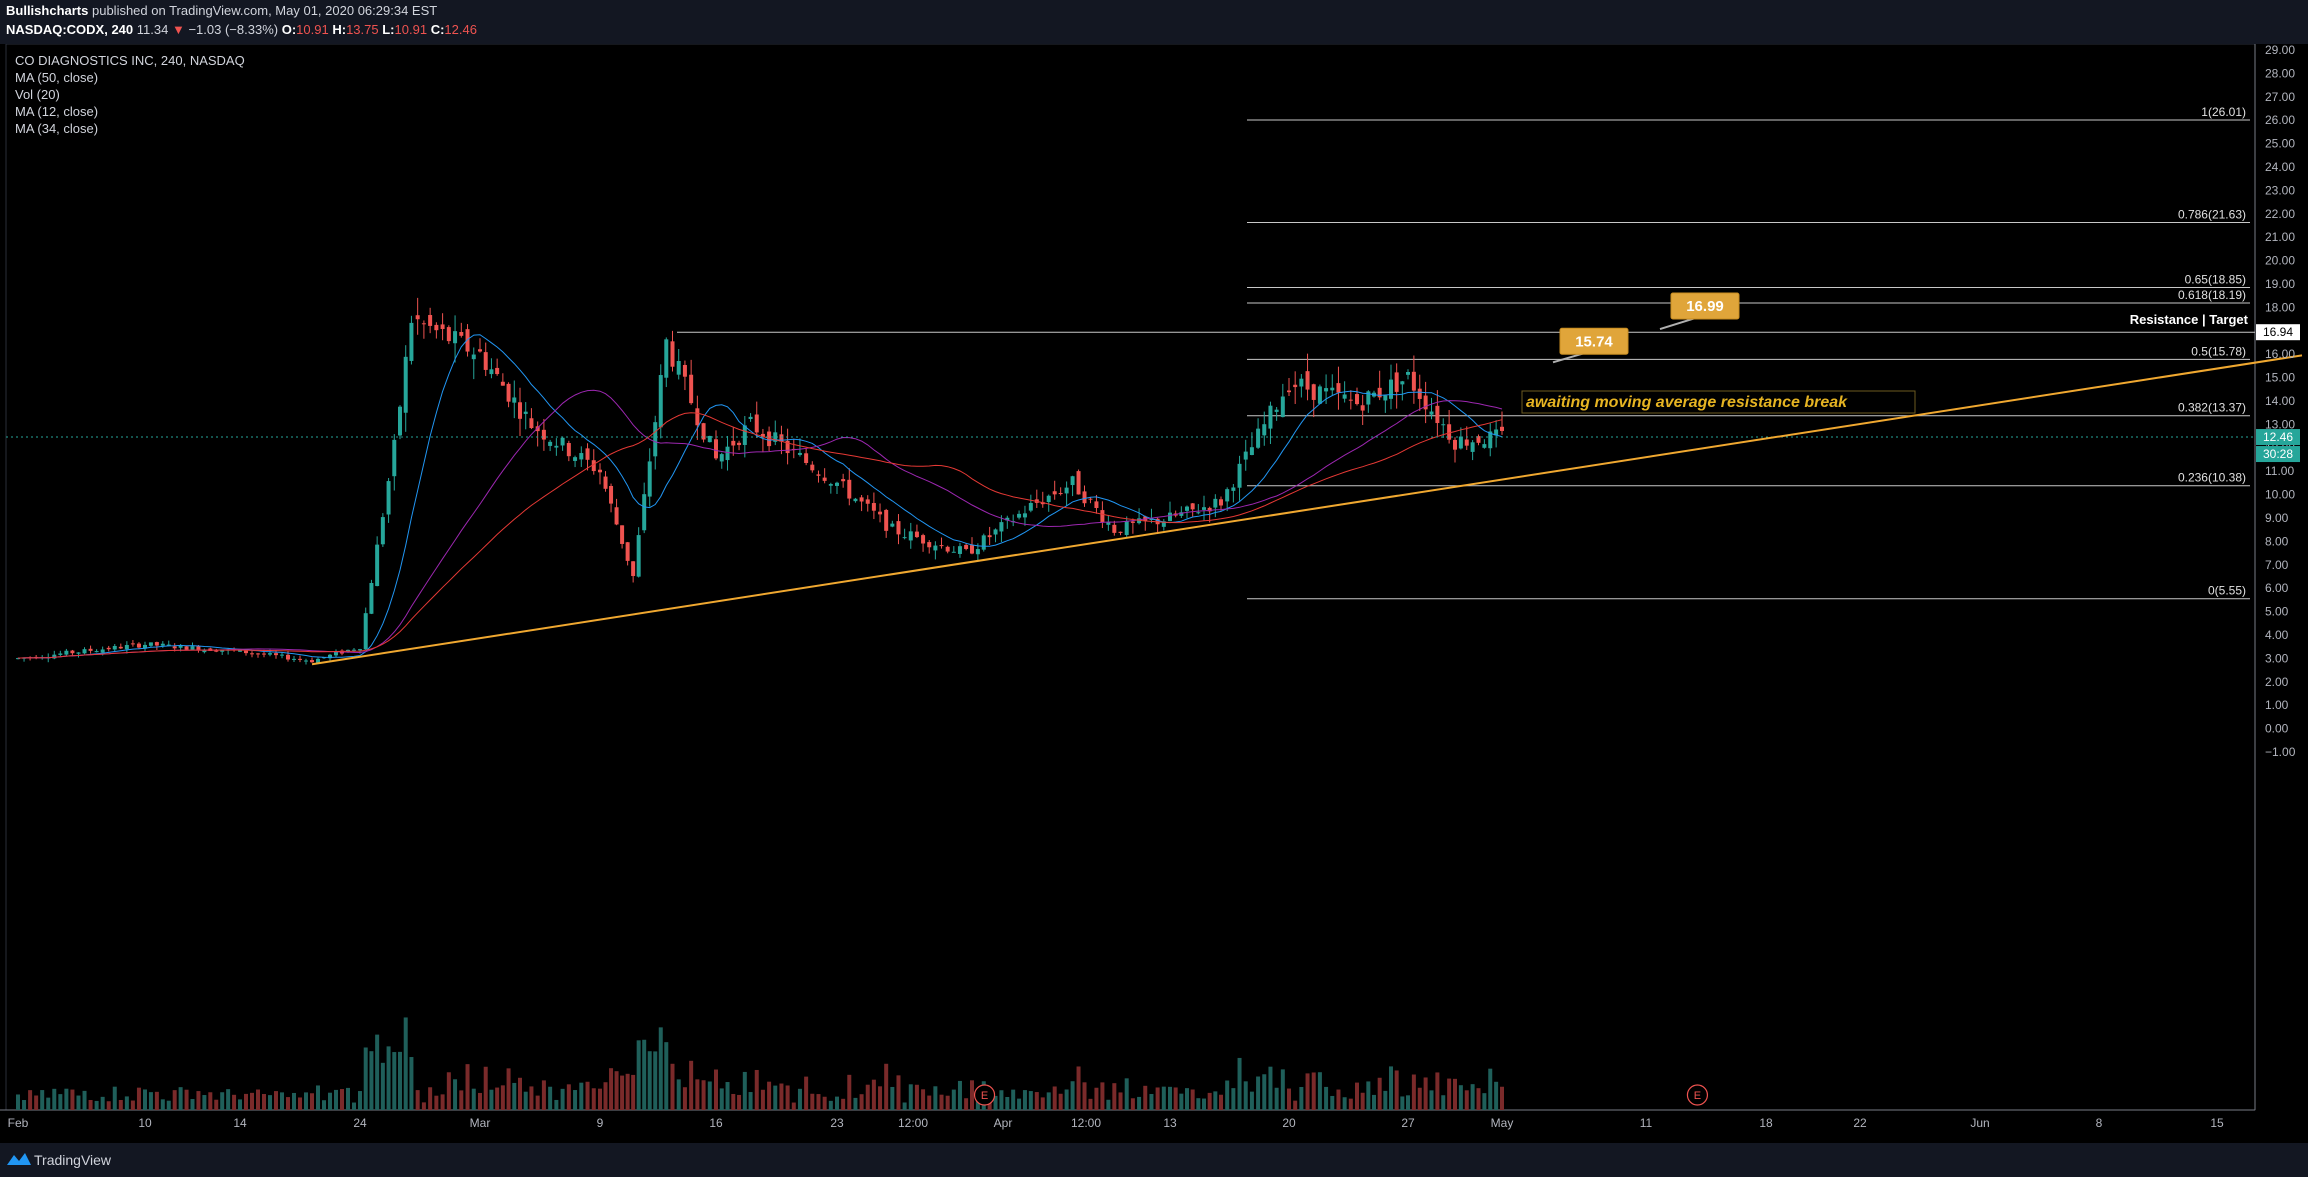 The height and width of the screenshot is (1177, 2308). Describe the element at coordinates (362, 29) in the screenshot. I see `high-value: 13.75` at that location.